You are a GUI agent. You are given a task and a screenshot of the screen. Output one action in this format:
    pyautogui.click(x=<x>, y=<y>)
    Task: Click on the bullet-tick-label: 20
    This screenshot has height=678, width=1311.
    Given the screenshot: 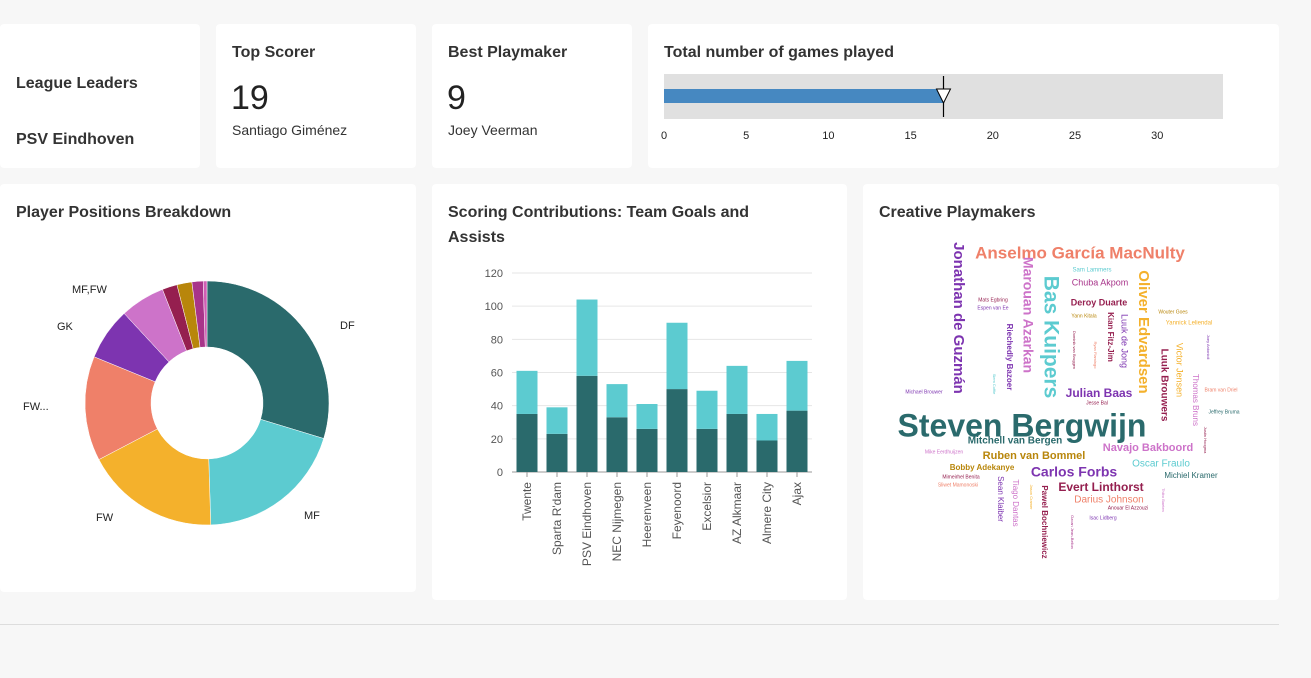 What is the action you would take?
    pyautogui.click(x=993, y=136)
    